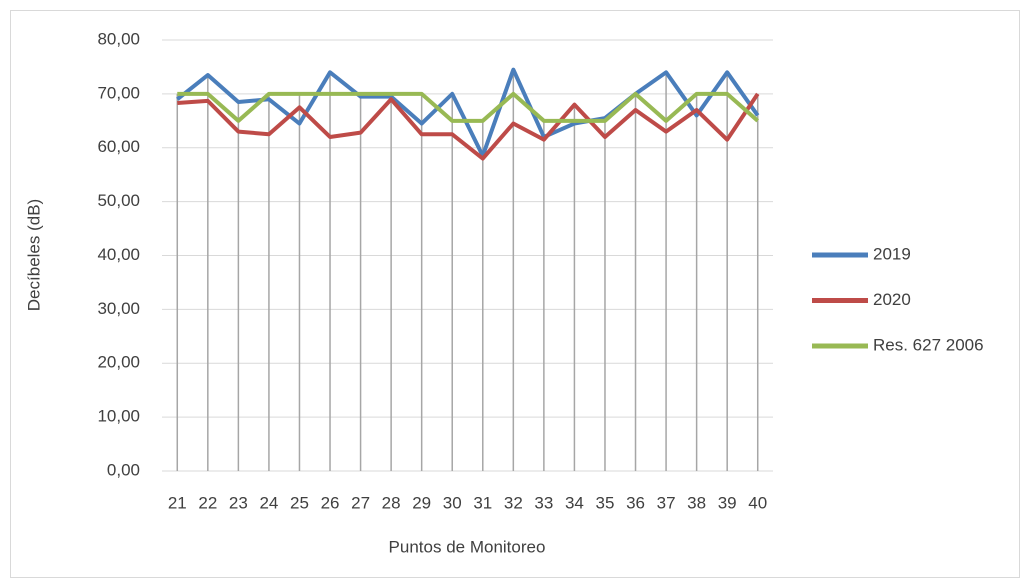  Describe the element at coordinates (118, 38) in the screenshot. I see `y-tick-label: 80,00` at that location.